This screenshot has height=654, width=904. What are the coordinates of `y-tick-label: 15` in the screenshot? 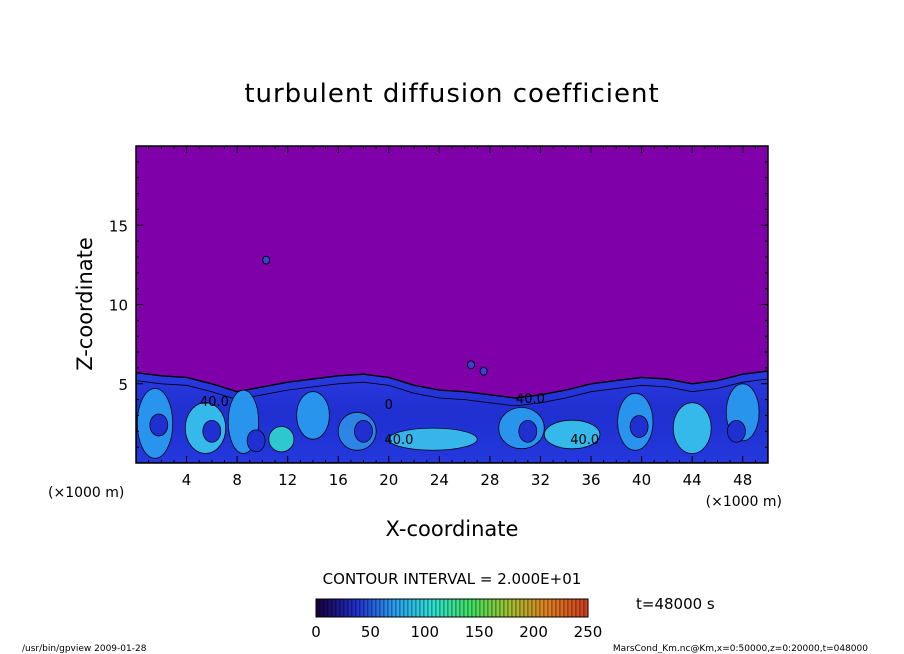 It's located at (118, 226).